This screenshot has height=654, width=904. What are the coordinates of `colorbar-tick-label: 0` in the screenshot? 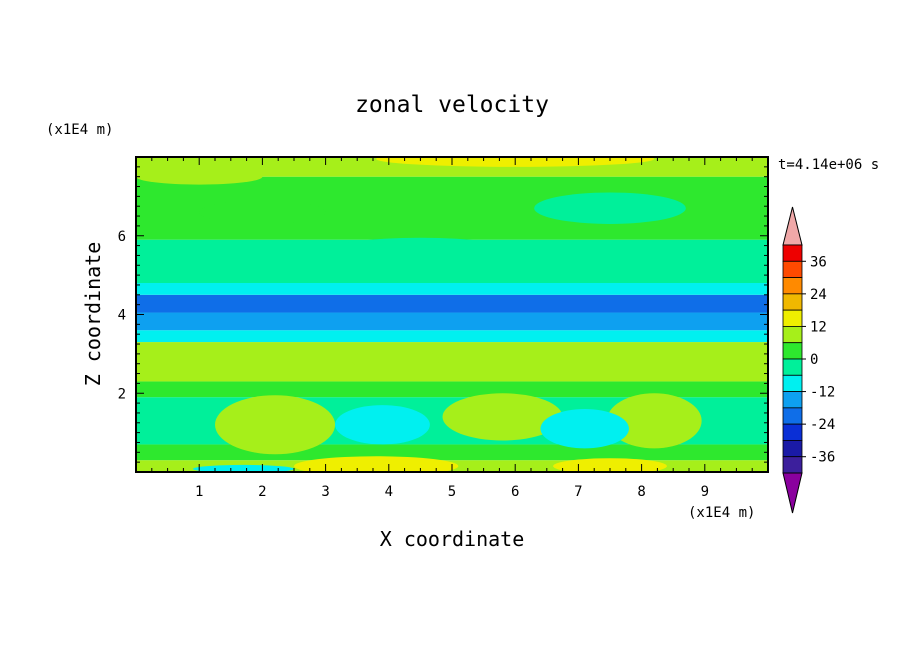 It's located at (814, 360).